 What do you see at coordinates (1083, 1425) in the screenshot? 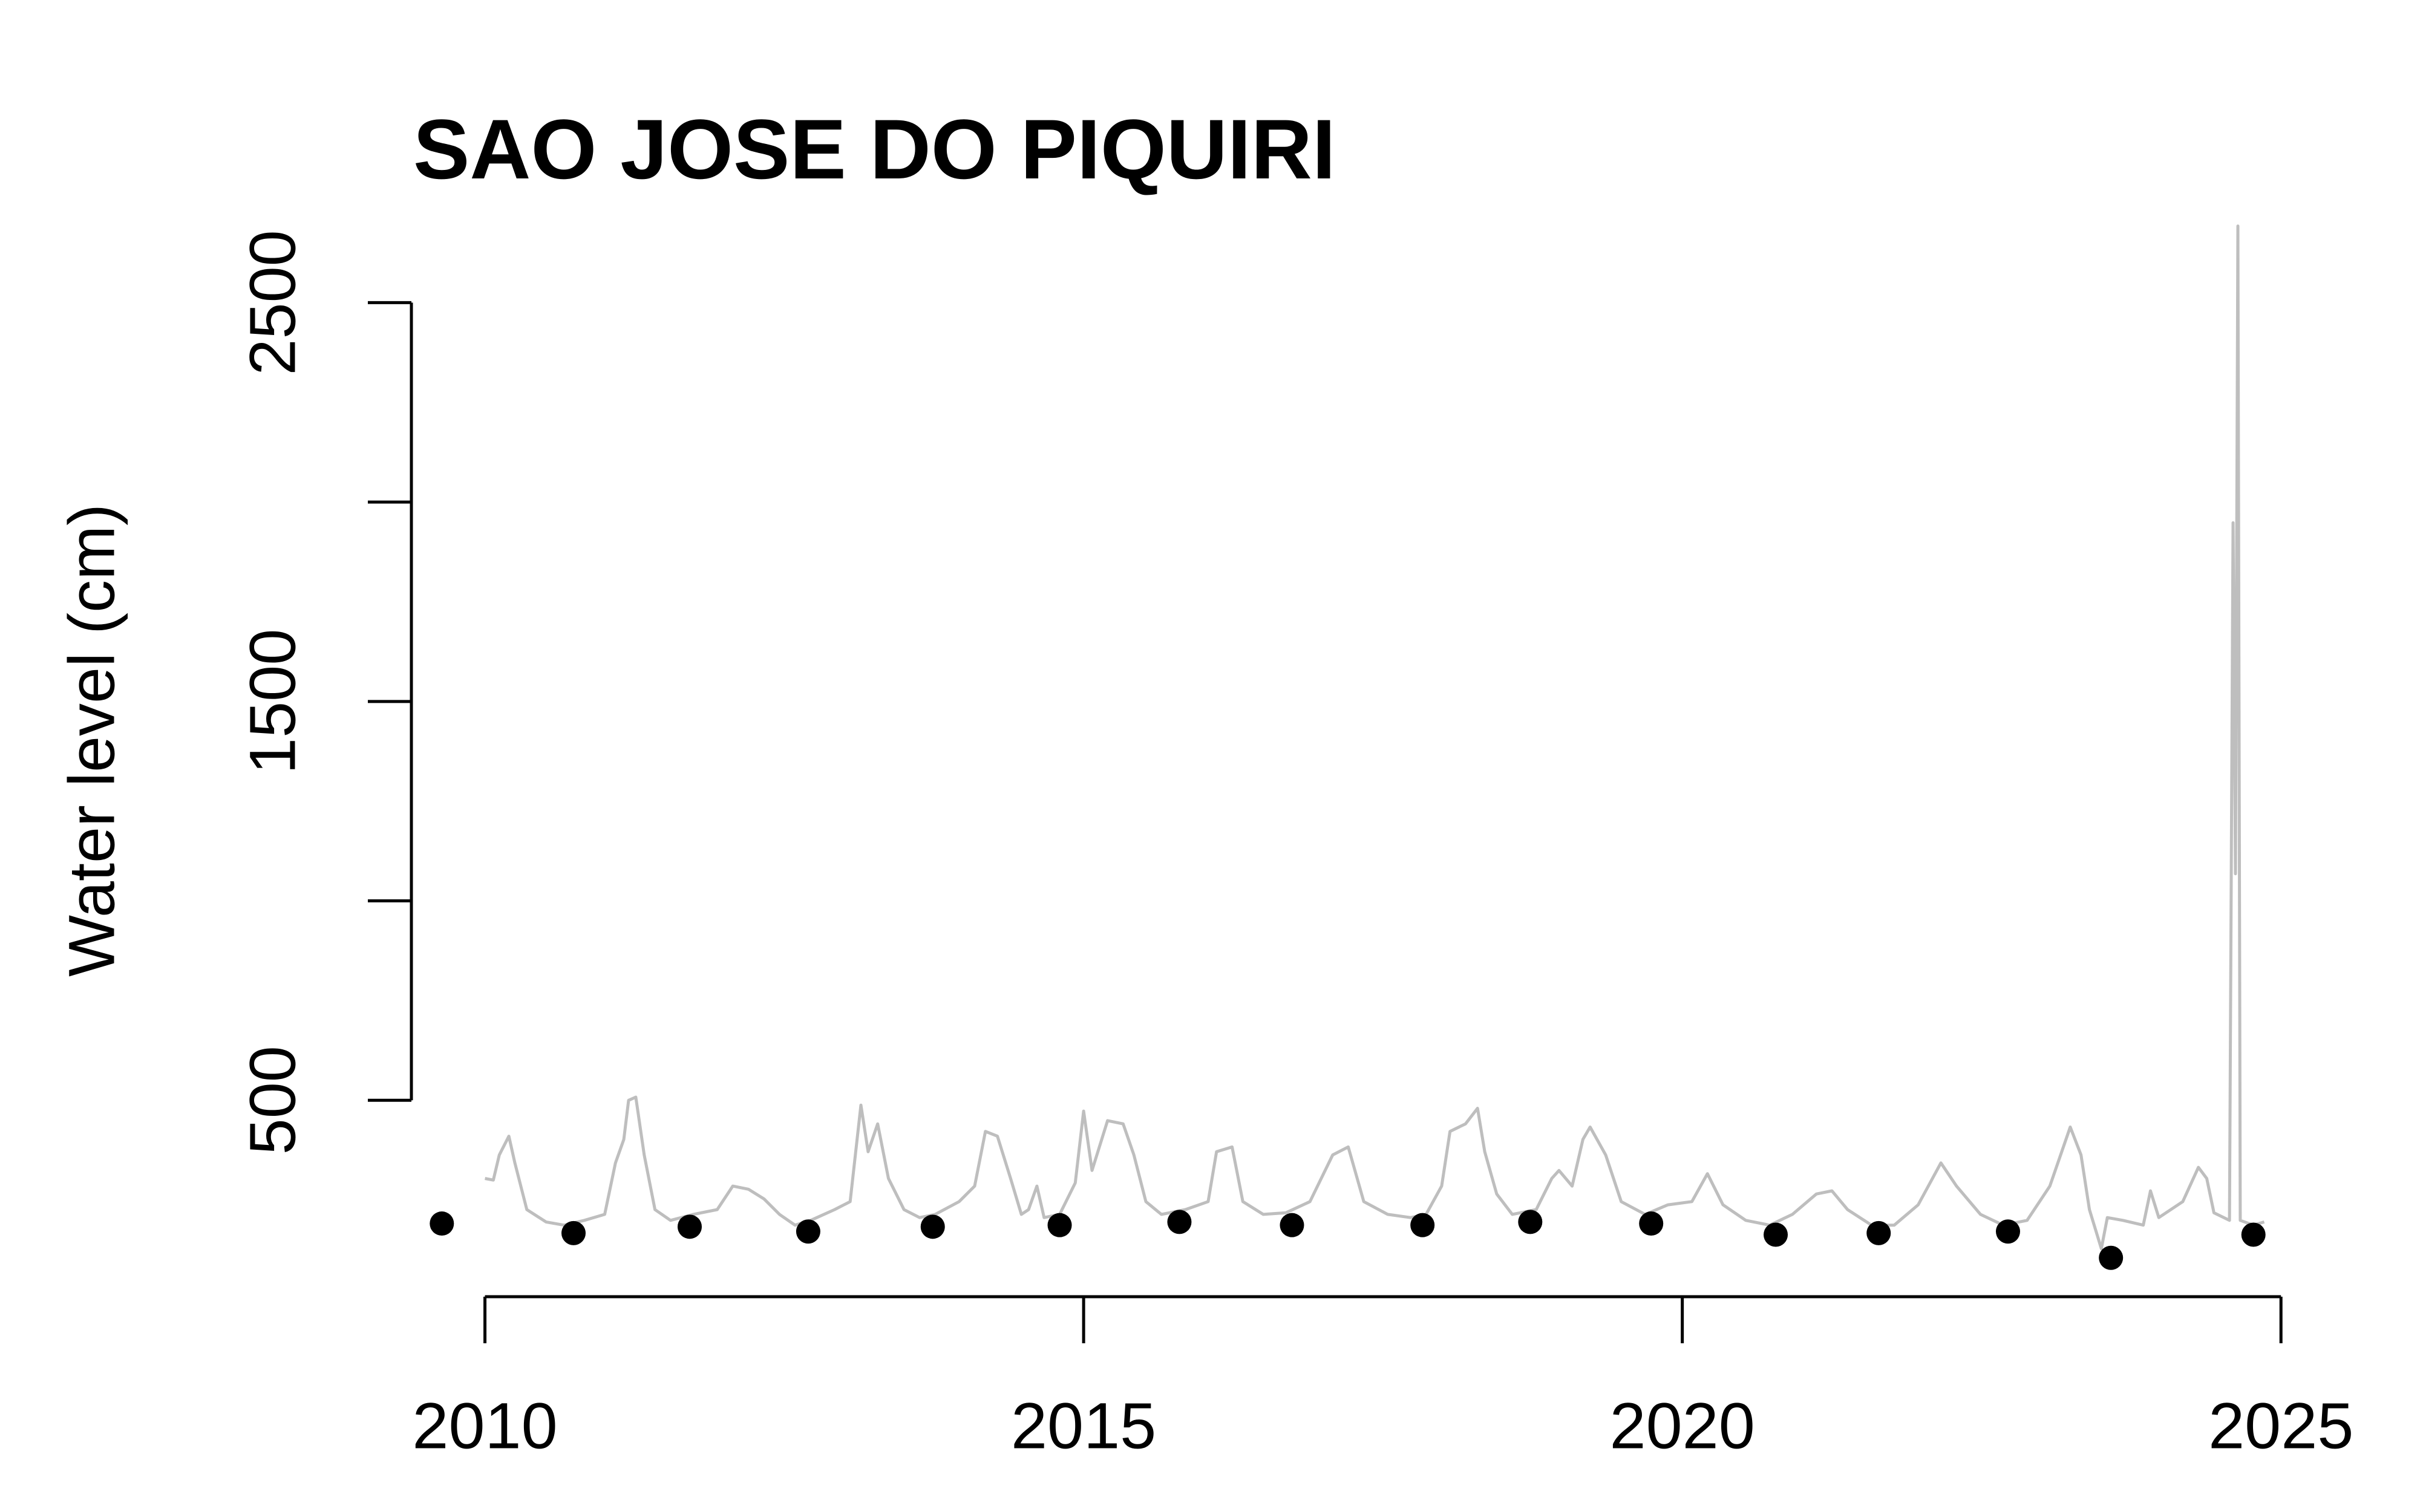
I see `x-tick-label: 2015` at bounding box center [1083, 1425].